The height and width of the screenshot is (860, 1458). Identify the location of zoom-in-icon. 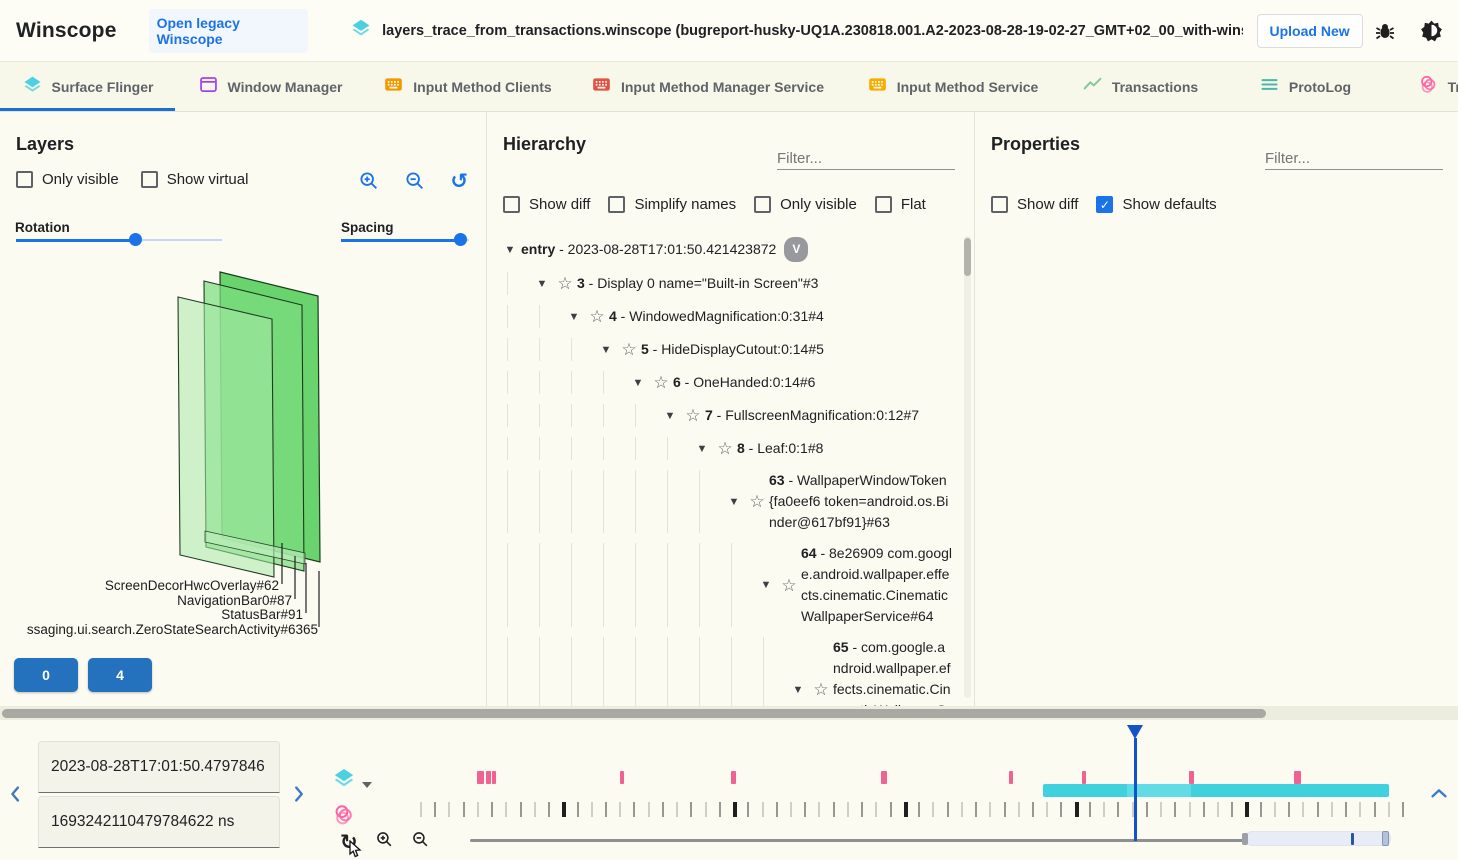
(369, 181).